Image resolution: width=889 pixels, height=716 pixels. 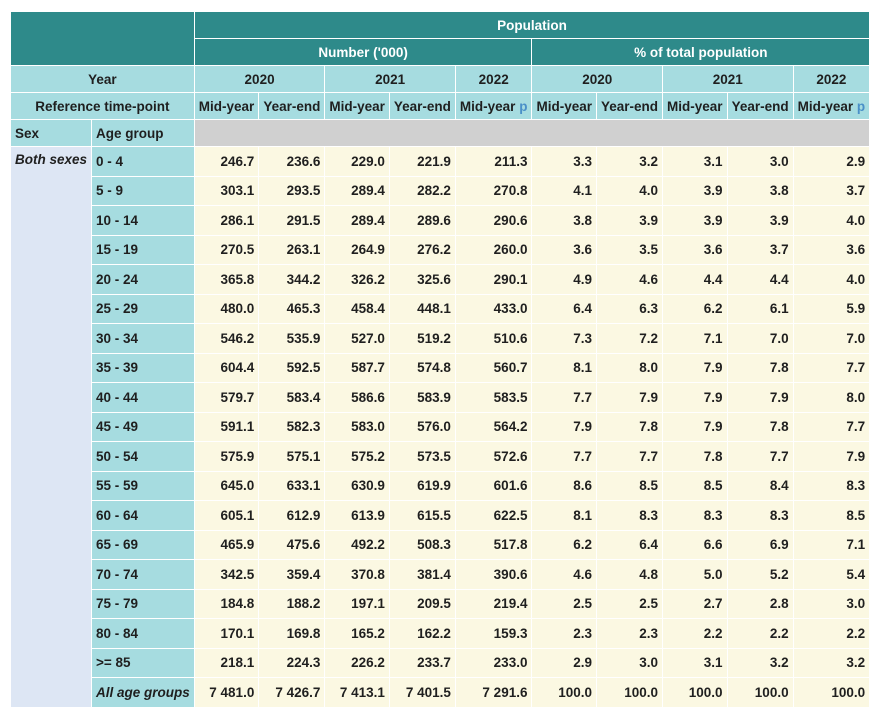 What do you see at coordinates (564, 161) in the screenshot?
I see `percent-cell: 3.3` at bounding box center [564, 161].